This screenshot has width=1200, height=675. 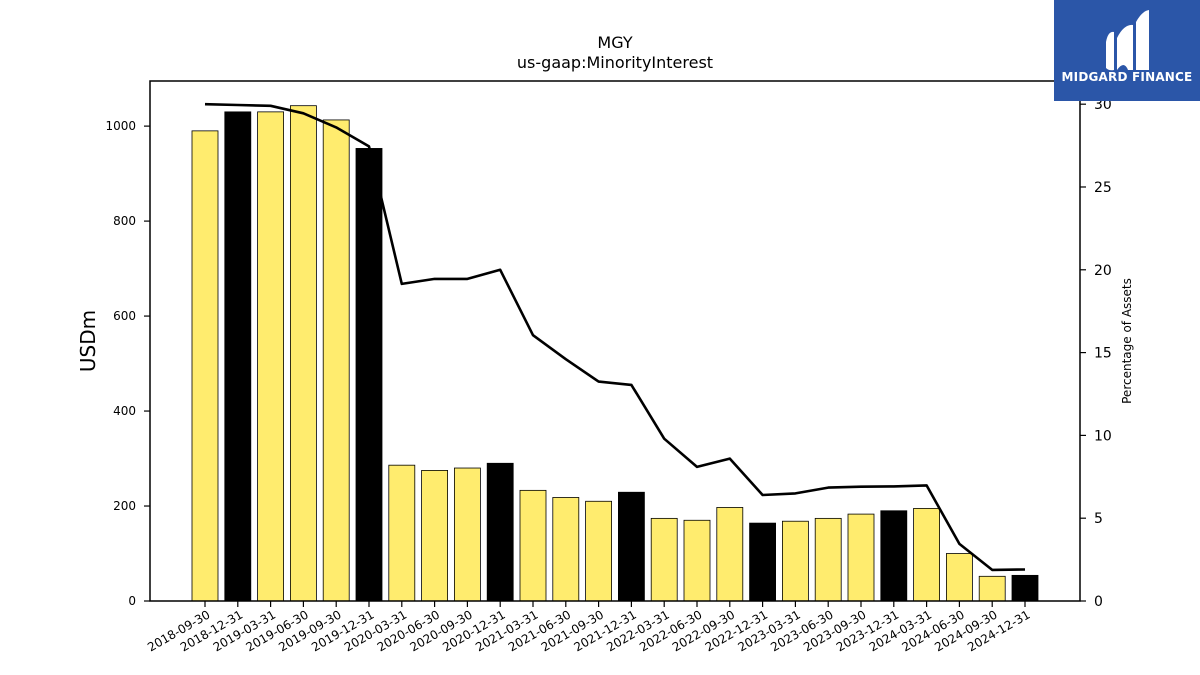 I want to click on y-left-tick-label: 800, so click(x=124, y=221).